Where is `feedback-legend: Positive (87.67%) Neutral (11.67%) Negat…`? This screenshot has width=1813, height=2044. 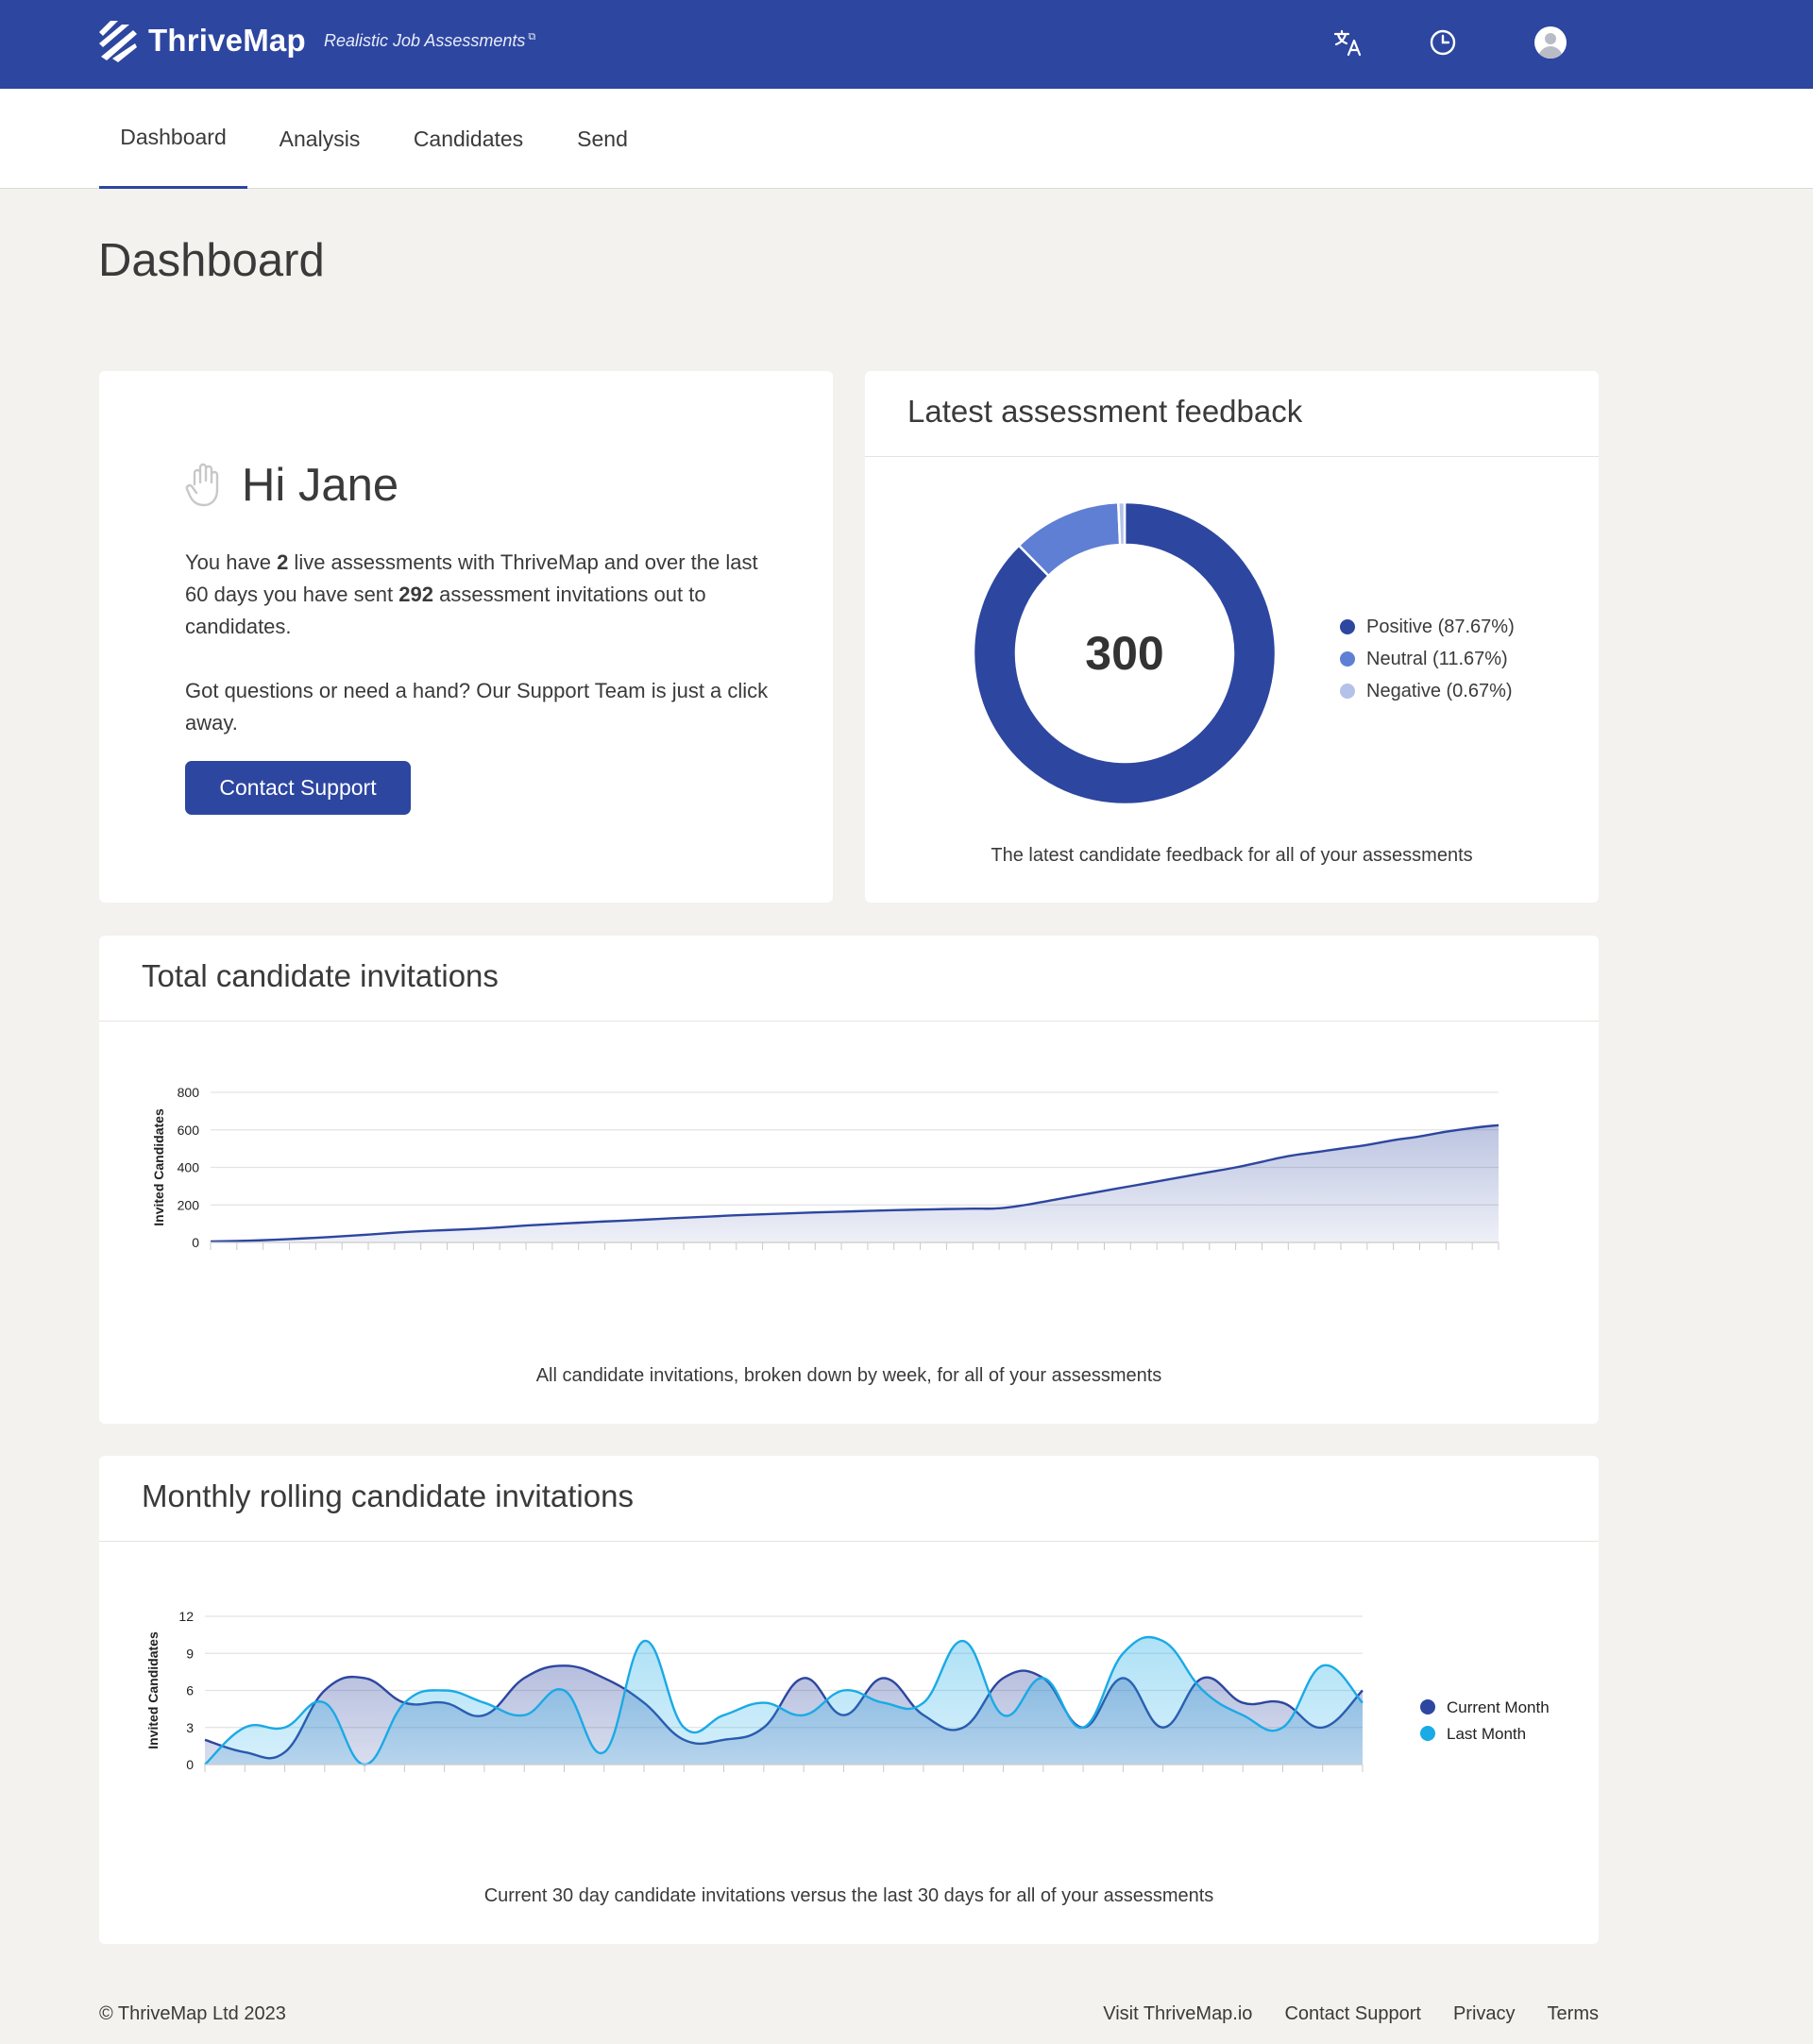
feedback-legend: Positive (87.67%) Neutral (11.67%) Negat… is located at coordinates (1427, 659).